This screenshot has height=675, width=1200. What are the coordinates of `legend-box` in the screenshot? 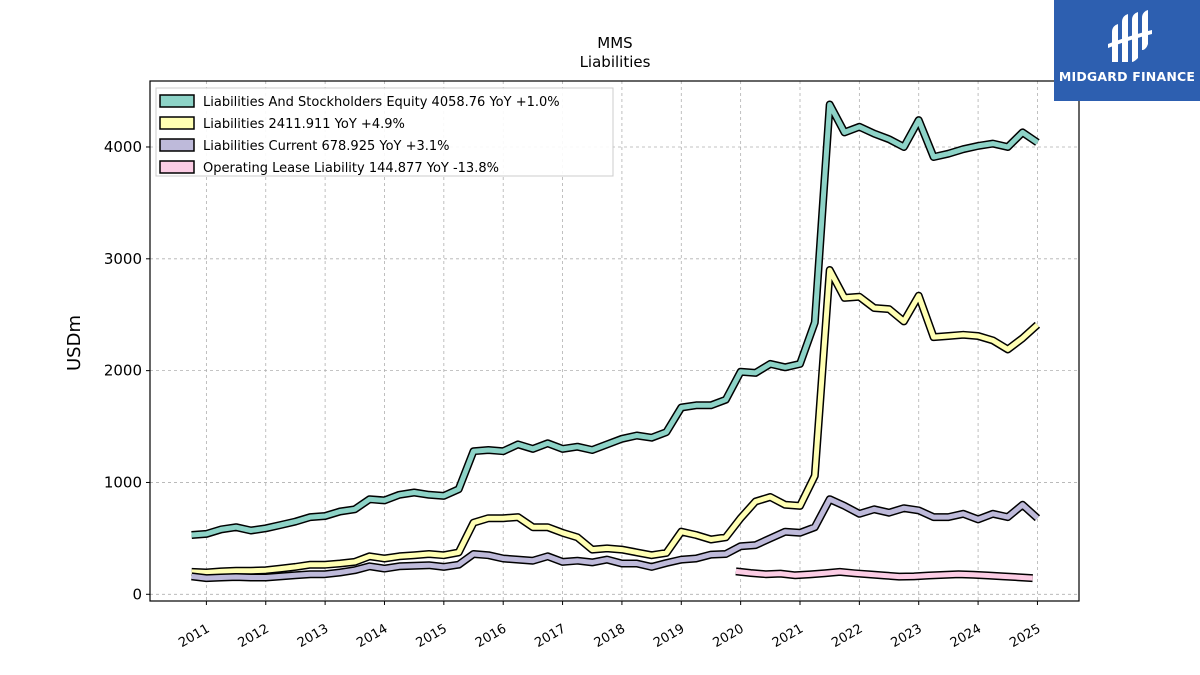 It's located at (384, 132).